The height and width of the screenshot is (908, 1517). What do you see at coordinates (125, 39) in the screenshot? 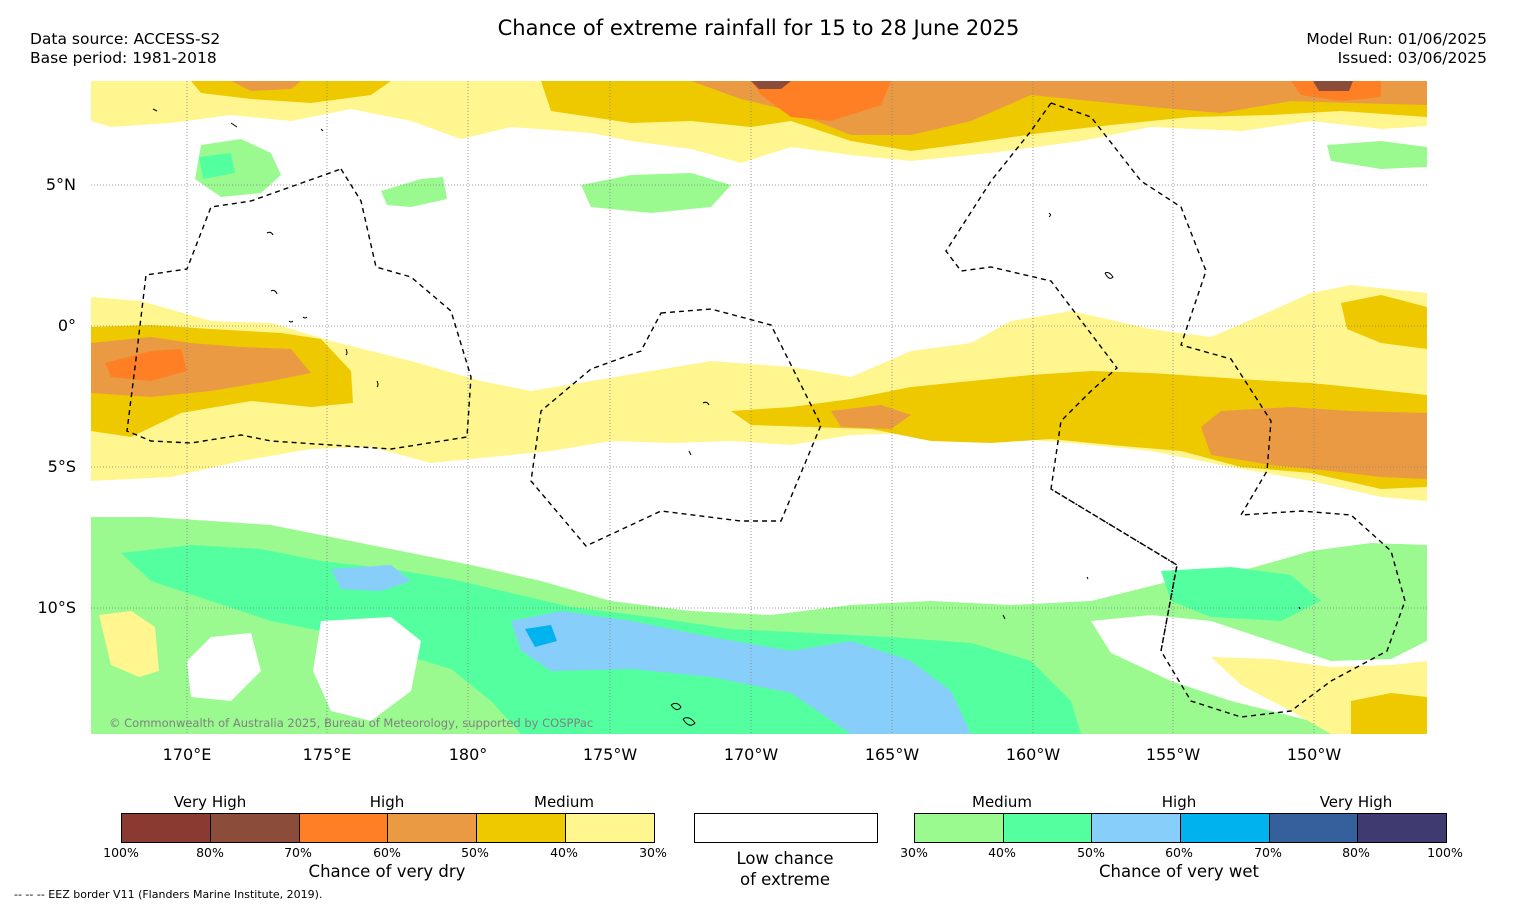
I see `data-source-text: Data source: ACCESS-S2` at bounding box center [125, 39].